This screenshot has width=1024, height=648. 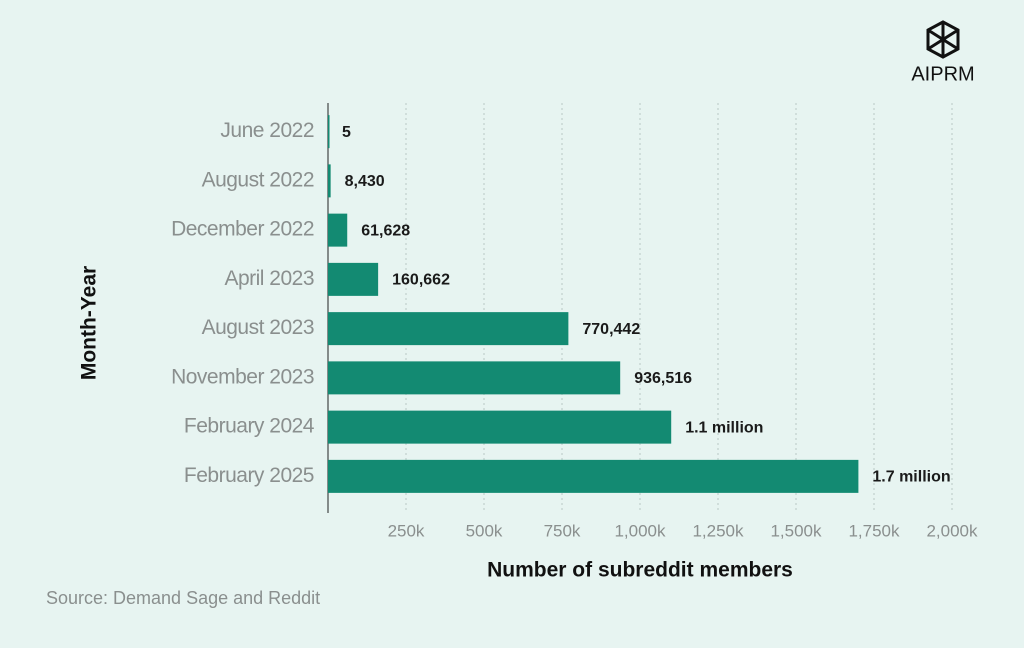 What do you see at coordinates (640, 570) in the screenshot?
I see `x-axis-title: Number of subreddit members` at bounding box center [640, 570].